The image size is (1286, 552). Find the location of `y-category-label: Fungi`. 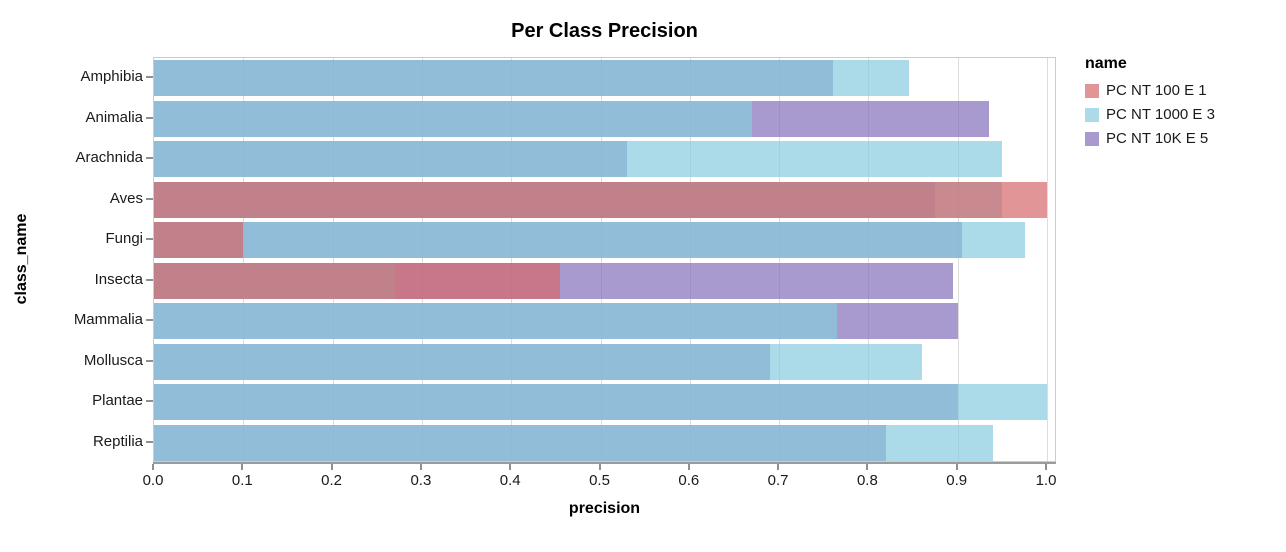

y-category-label: Fungi is located at coordinates (124, 239).